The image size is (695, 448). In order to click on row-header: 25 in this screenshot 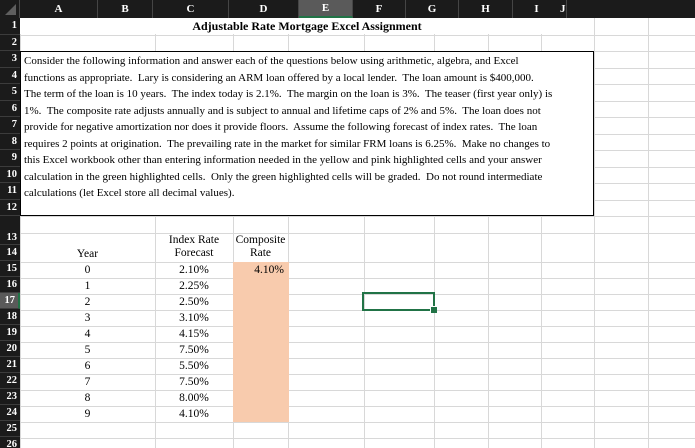, I will do `click(10, 429)`.